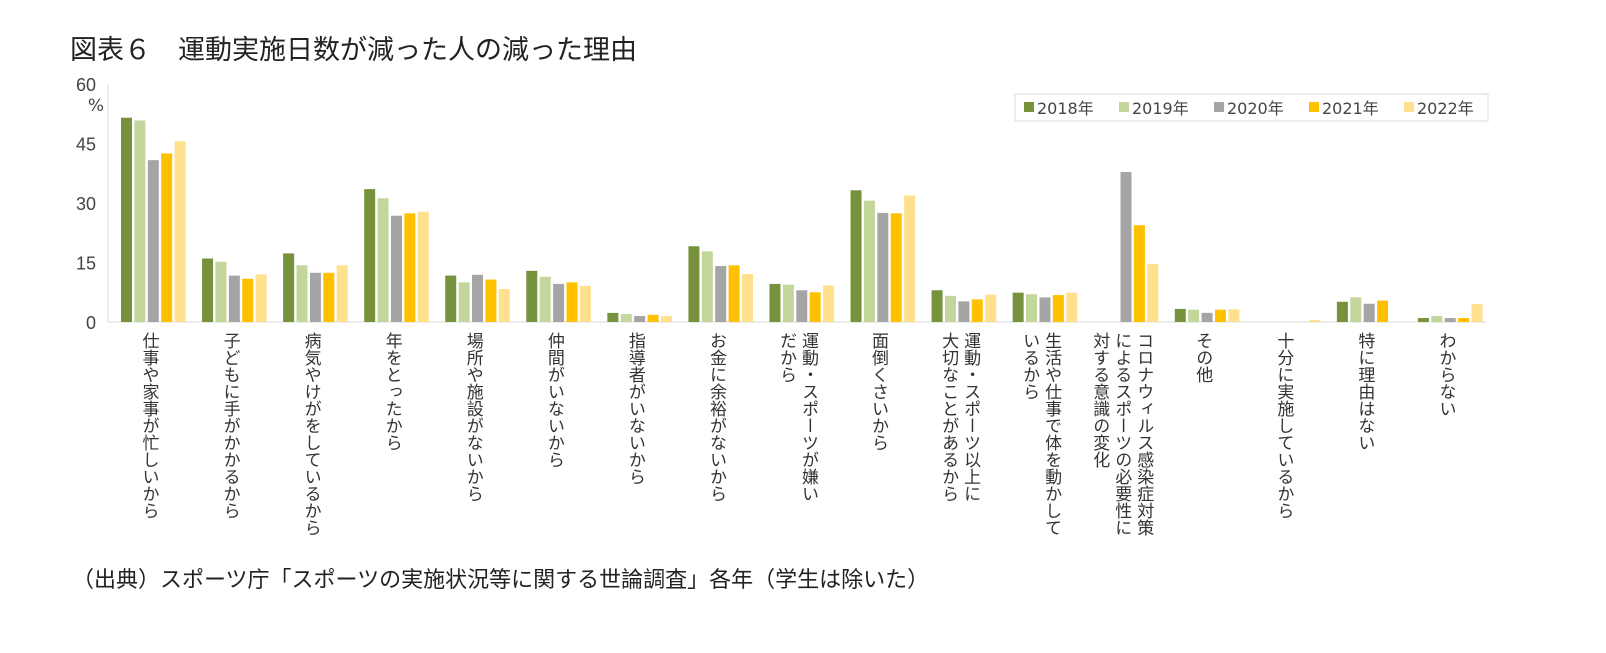 The height and width of the screenshot is (653, 1606). Describe the element at coordinates (585, 303) in the screenshot. I see `bar-2022年-5` at that location.